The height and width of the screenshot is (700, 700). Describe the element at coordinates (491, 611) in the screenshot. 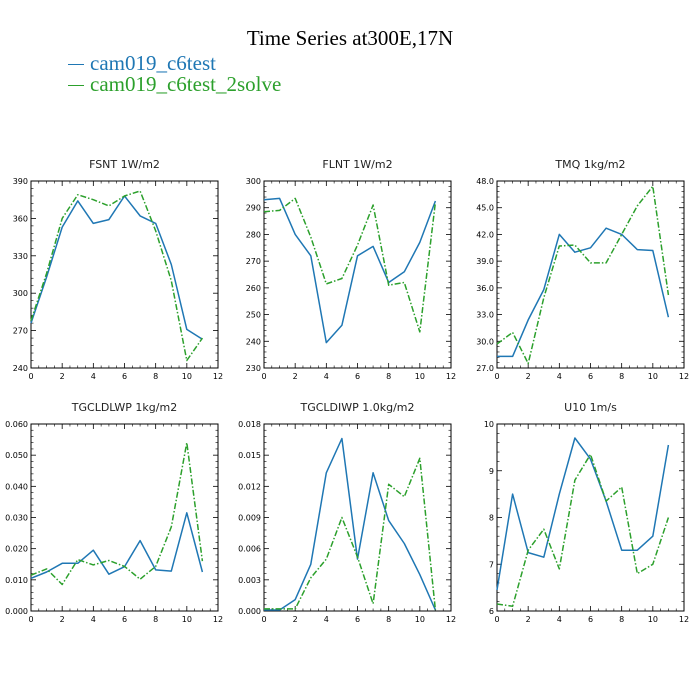

I see `y-tick-label: 6` at that location.